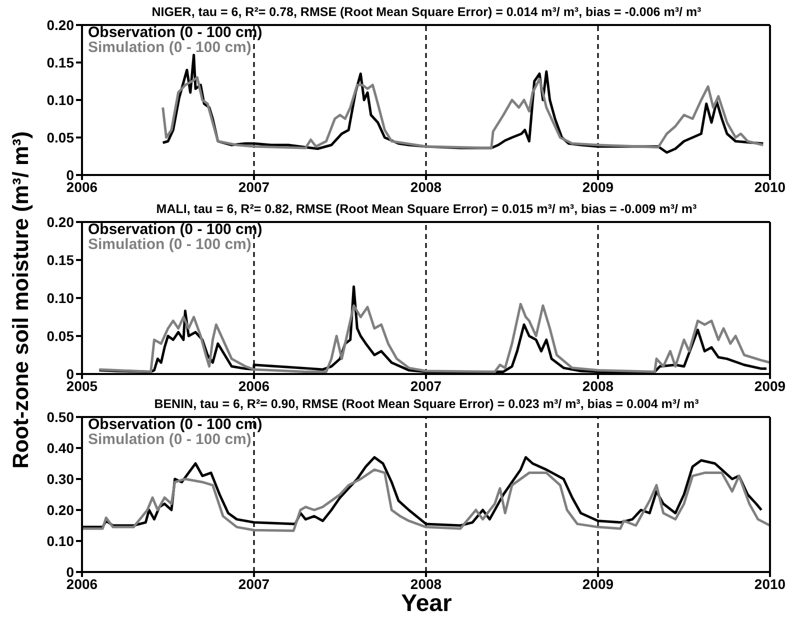  Describe the element at coordinates (175, 32) in the screenshot. I see `series-label: Observation (0 - 100 cm)` at that location.